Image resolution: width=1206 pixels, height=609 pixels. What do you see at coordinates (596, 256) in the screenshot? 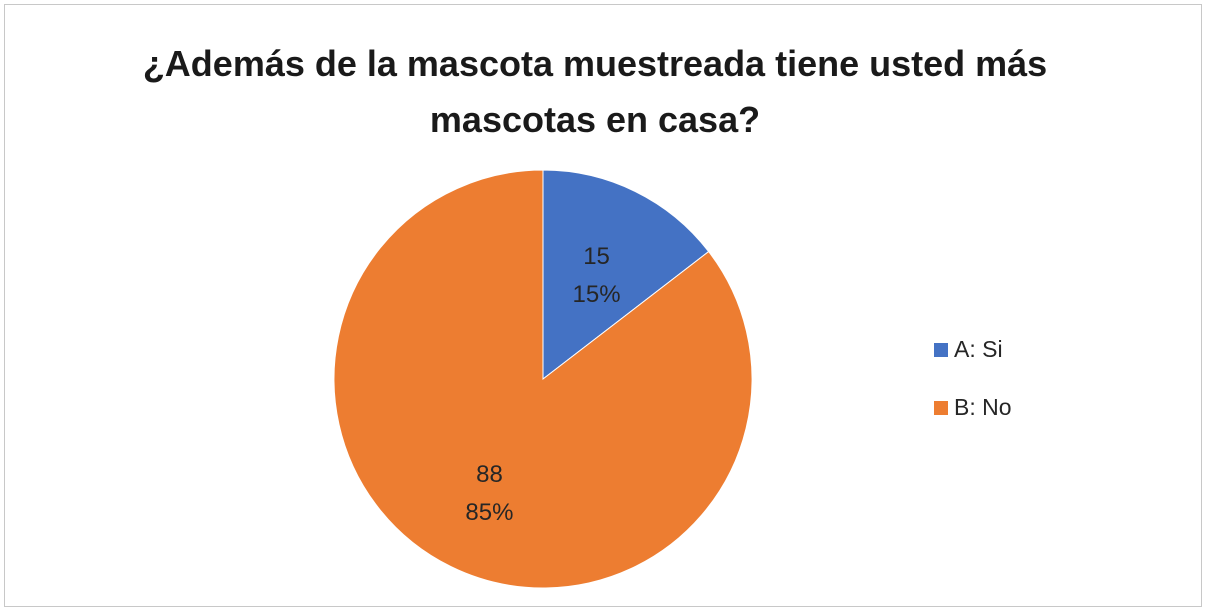
I see `data-label-value-1: 15` at bounding box center [596, 256].